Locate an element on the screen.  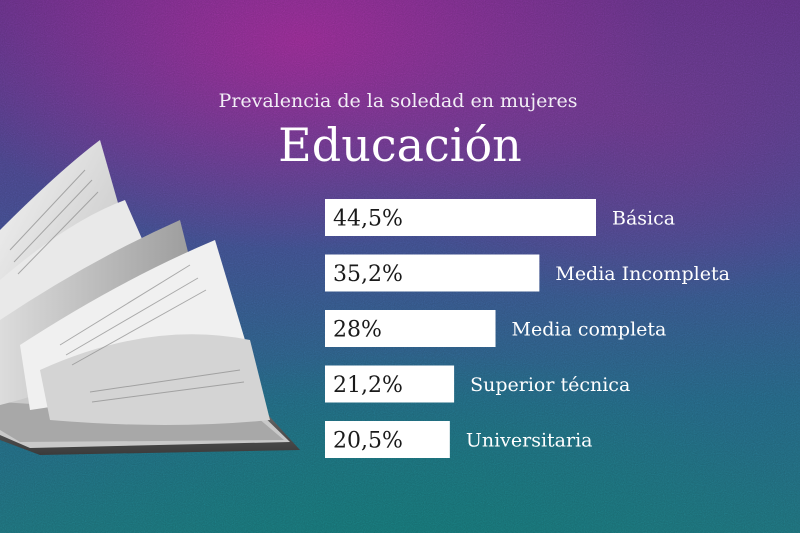
bar-group: 21,2% Superior técnica is located at coordinates (477, 384).